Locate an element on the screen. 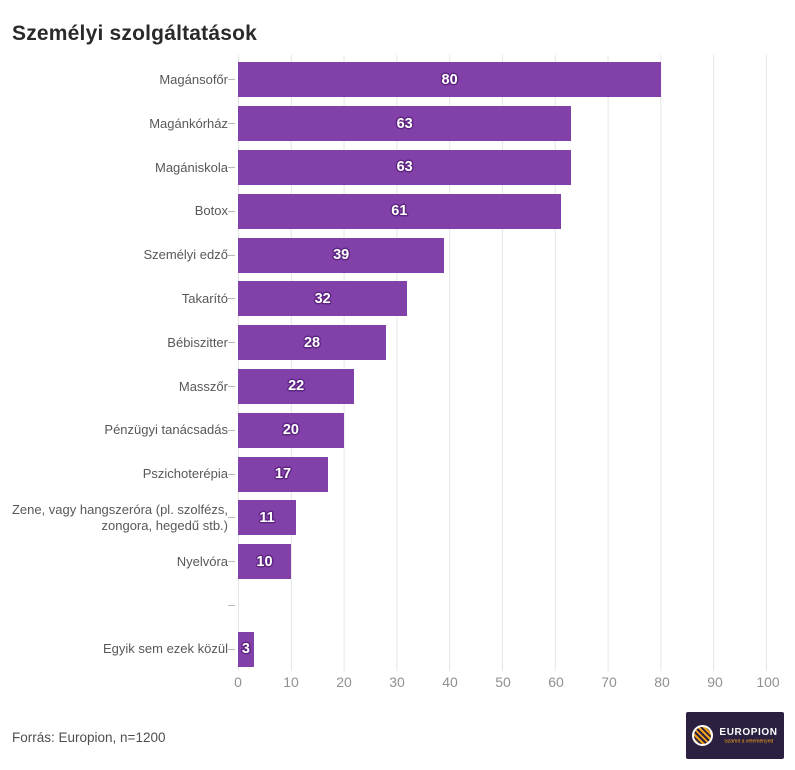  x-axis-tick-label: 90 is located at coordinates (715, 682).